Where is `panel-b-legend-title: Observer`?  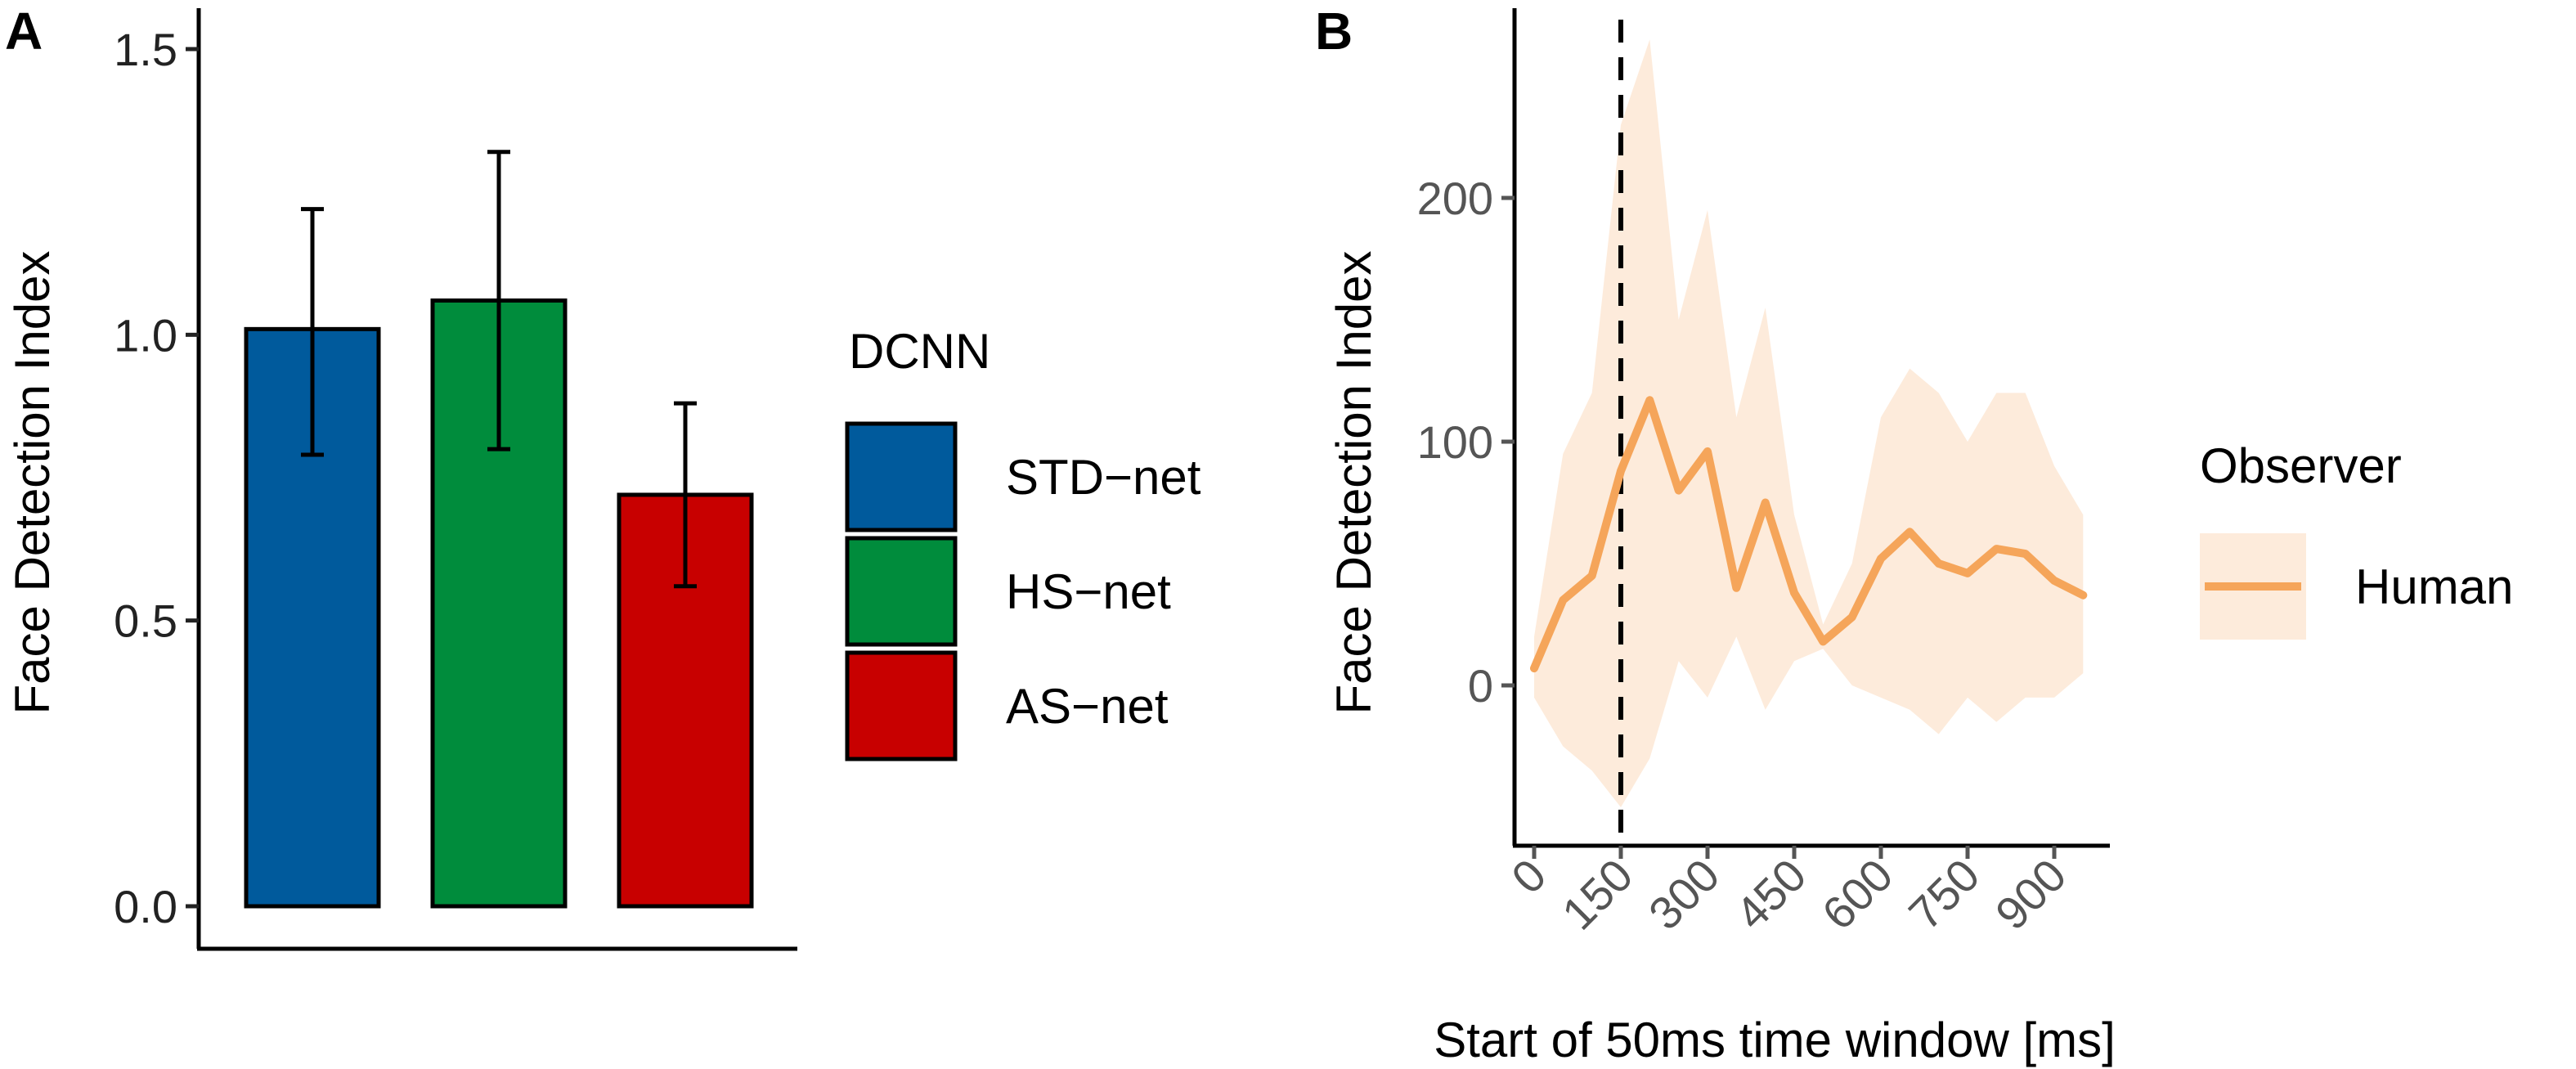
panel-b-legend-title: Observer is located at coordinates (2301, 465).